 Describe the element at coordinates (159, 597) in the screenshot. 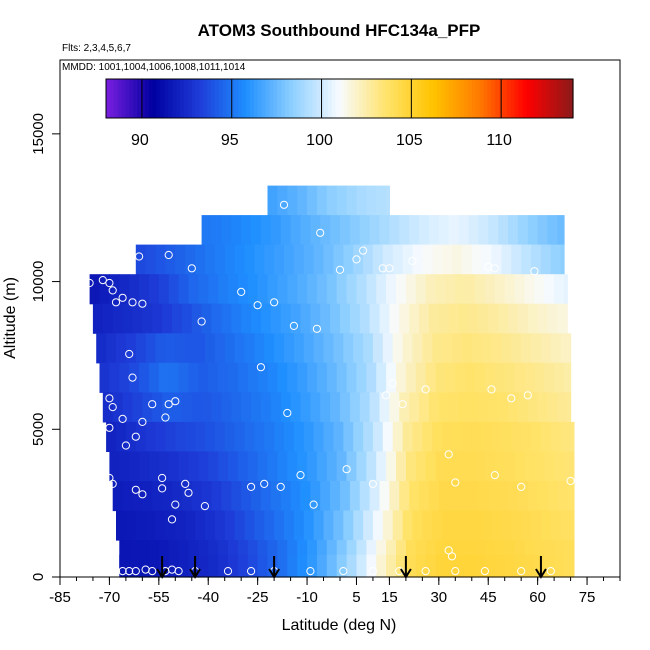

I see `x-tick-label: -55` at that location.